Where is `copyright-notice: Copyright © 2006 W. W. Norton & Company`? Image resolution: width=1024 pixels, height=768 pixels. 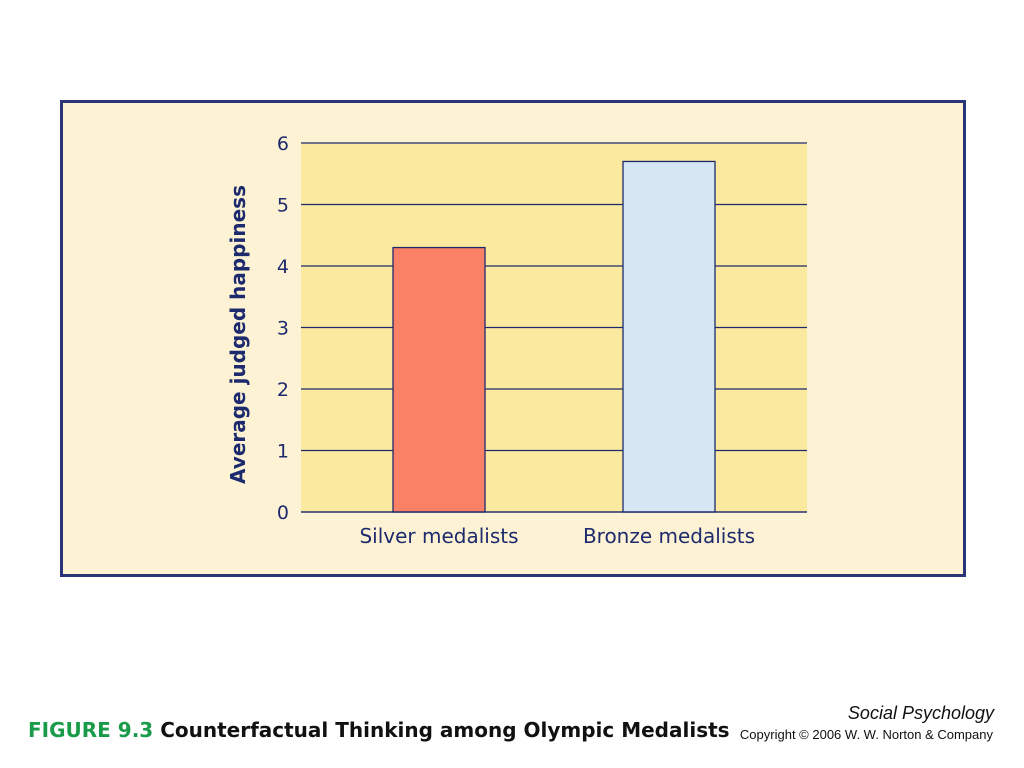
copyright-notice: Copyright © 2006 W. W. Norton & Company is located at coordinates (866, 734).